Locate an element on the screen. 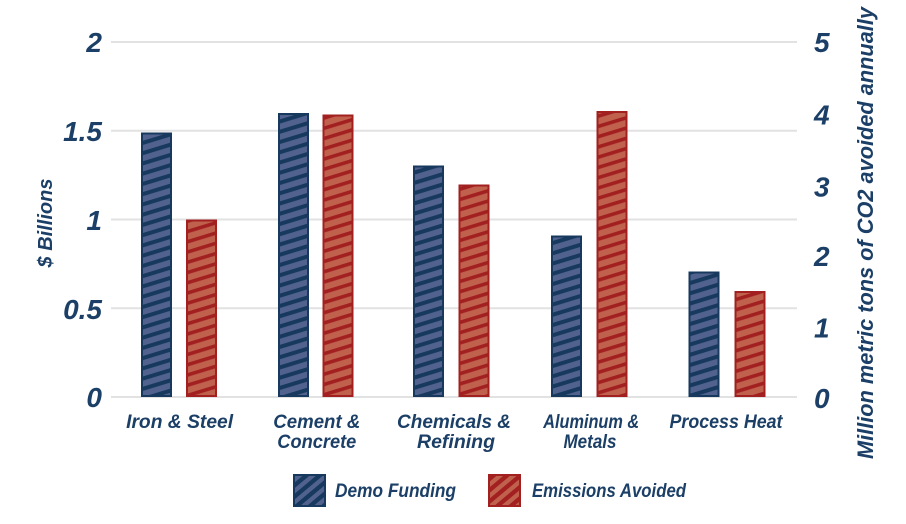 This screenshot has height=524, width=906. svg-text: Concrete is located at coordinates (316, 442).